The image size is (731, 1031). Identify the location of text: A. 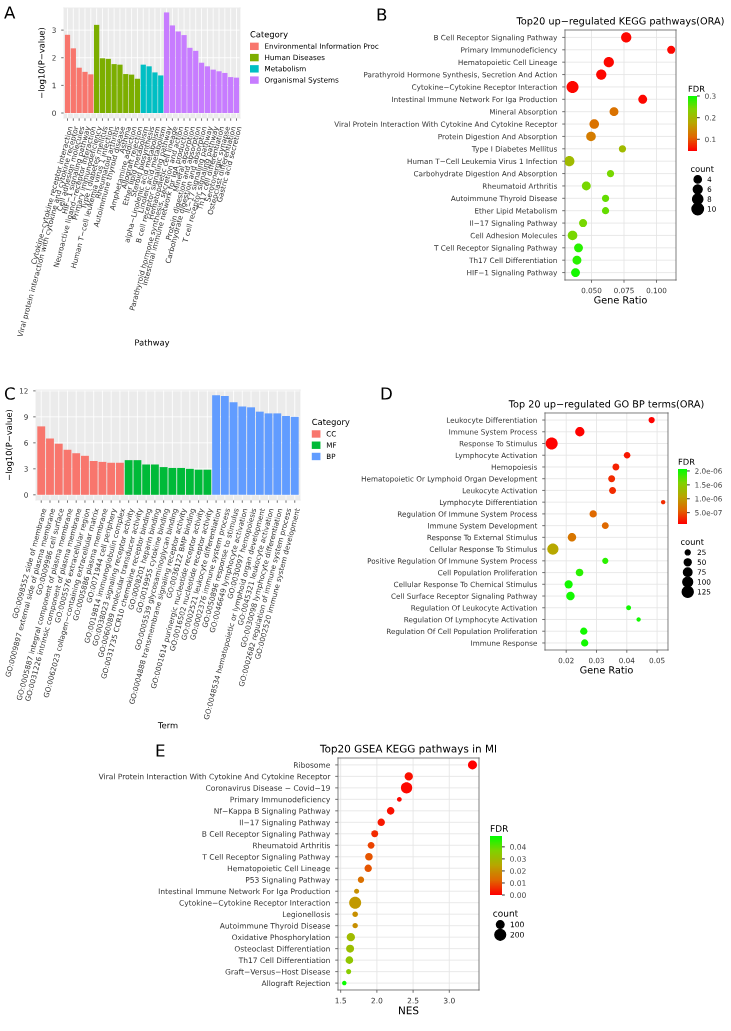
(10, 12).